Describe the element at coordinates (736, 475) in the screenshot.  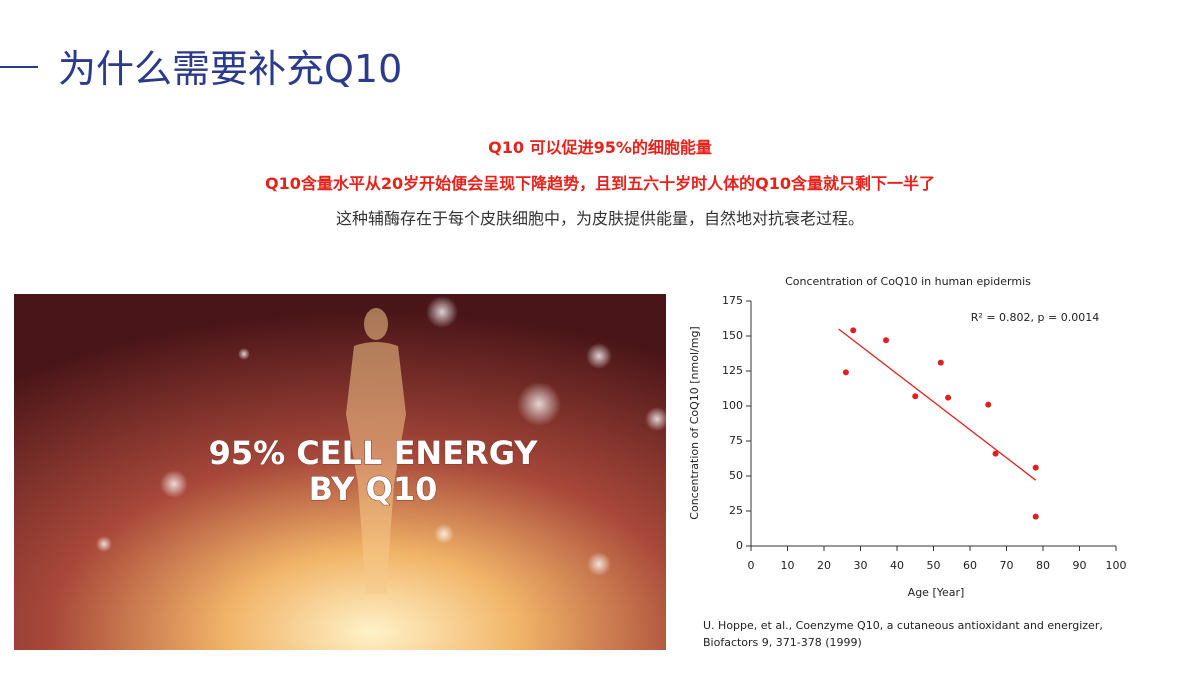
I see `y-tick-label: 50` at that location.